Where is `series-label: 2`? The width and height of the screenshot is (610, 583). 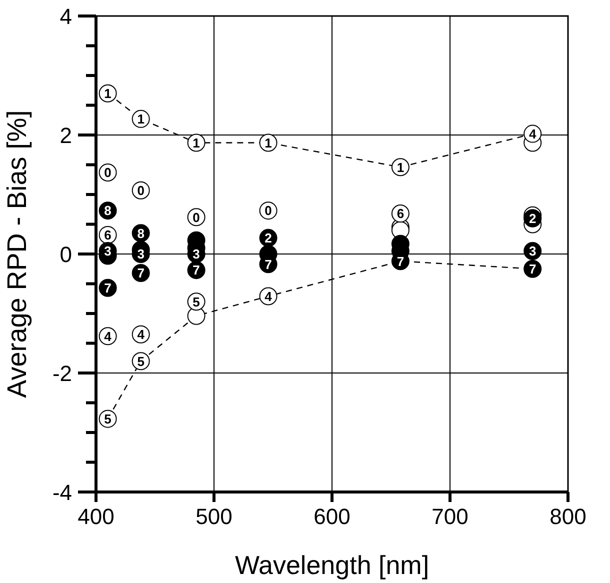
series-label: 2 is located at coordinates (532, 218).